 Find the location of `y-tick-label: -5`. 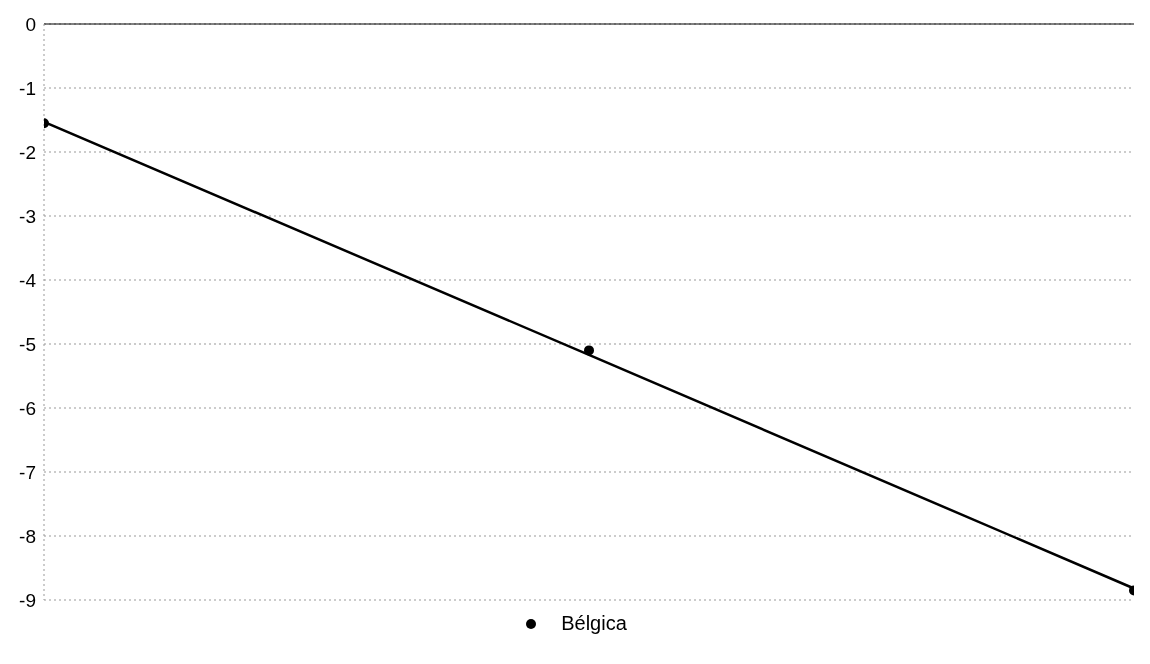

y-tick-label: -5 is located at coordinates (27, 344).